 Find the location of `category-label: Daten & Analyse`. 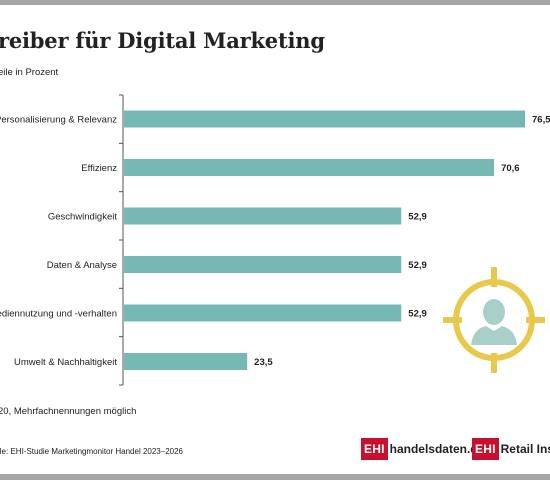

category-label: Daten & Analyse is located at coordinates (82, 265).